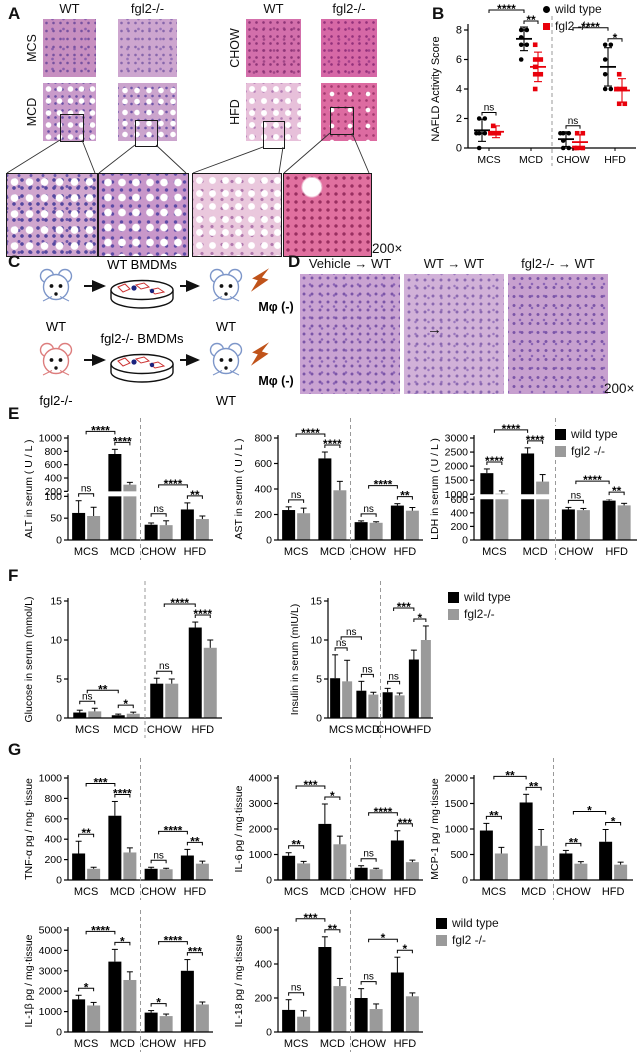 This screenshot has width=642, height=1056. What do you see at coordinates (275, 307) in the screenshot?
I see `macrophage-depletion-label: Mφ (-)` at bounding box center [275, 307].